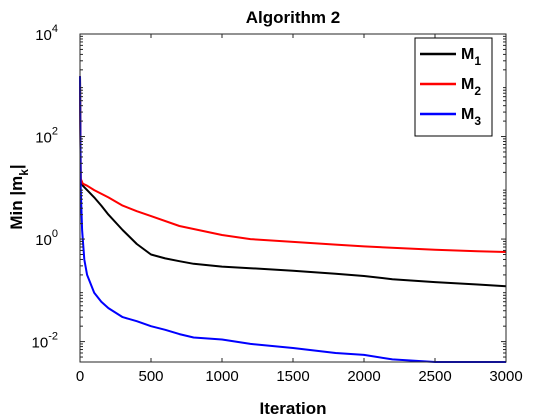 This screenshot has height=420, width=560. I want to click on legend-label-m1: M1, so click(471, 57).